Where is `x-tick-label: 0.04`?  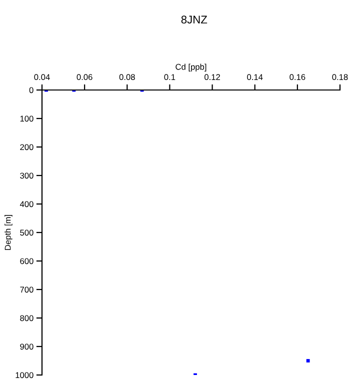
x-tick-label: 0.04 is located at coordinates (42, 77).